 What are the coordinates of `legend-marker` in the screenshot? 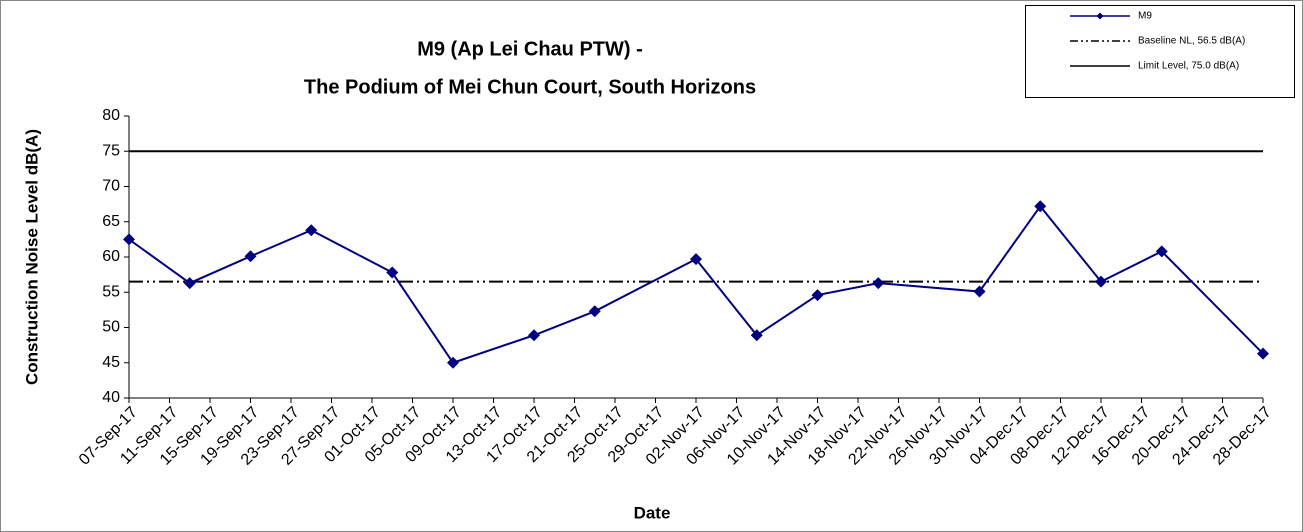 It's located at (1100, 16).